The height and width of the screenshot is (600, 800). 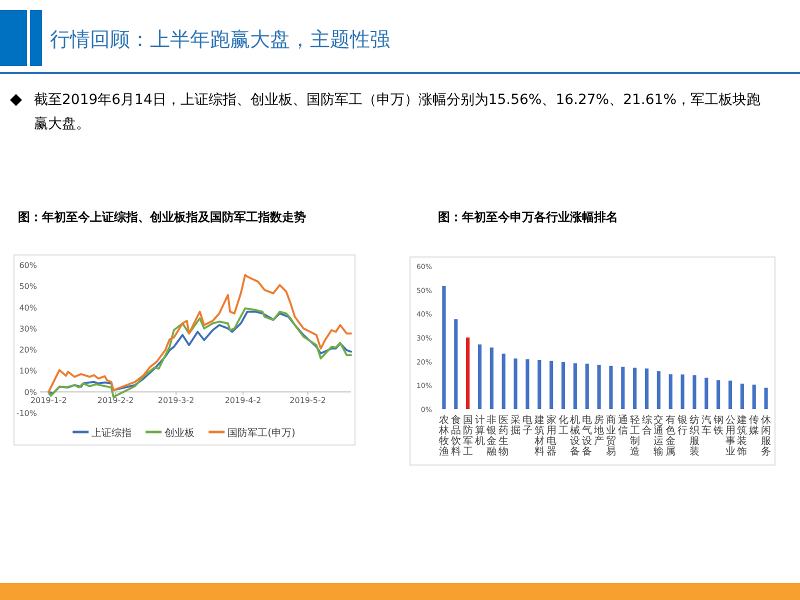 I want to click on y-tick-label: 40%, so click(x=28, y=307).